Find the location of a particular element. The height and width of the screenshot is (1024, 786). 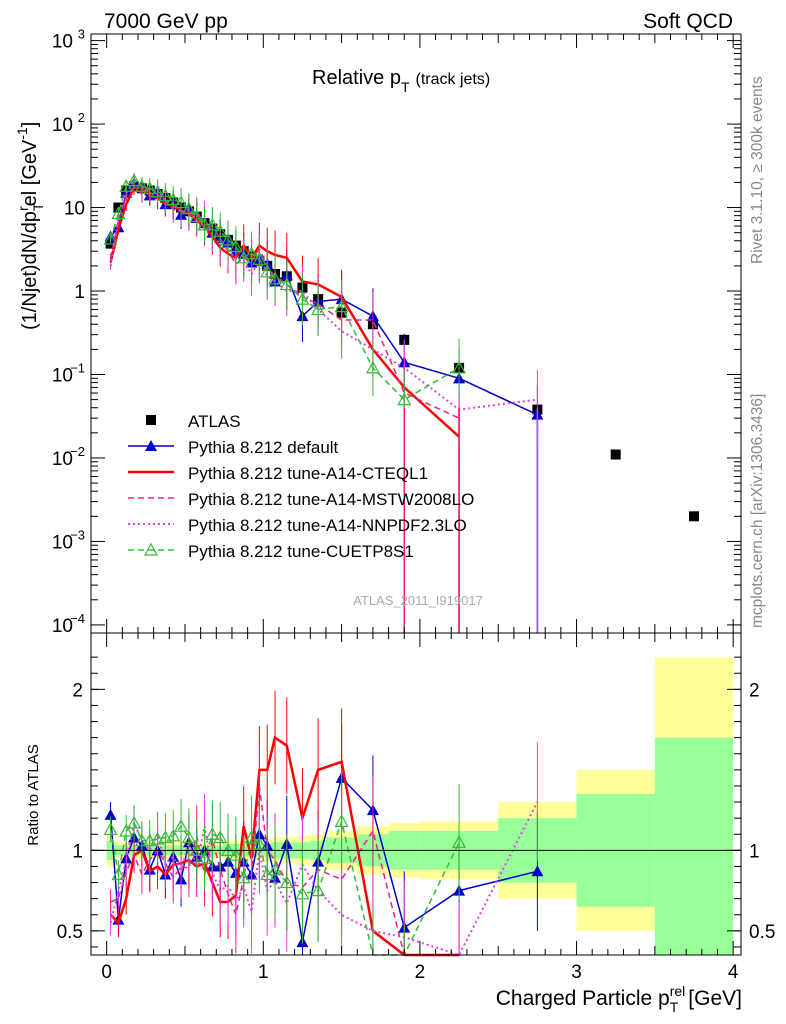

x-label-main: Charged Particle p is located at coordinates (583, 998).